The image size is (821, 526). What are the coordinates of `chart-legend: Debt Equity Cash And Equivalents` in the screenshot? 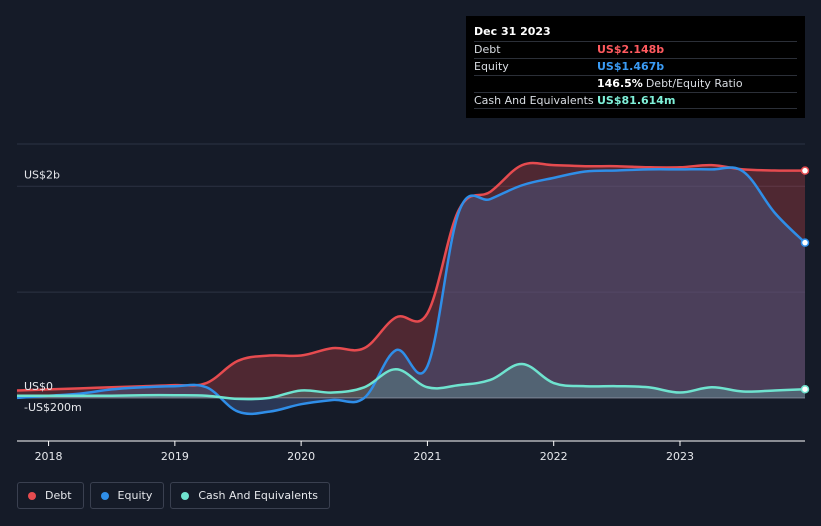 It's located at (173, 495).